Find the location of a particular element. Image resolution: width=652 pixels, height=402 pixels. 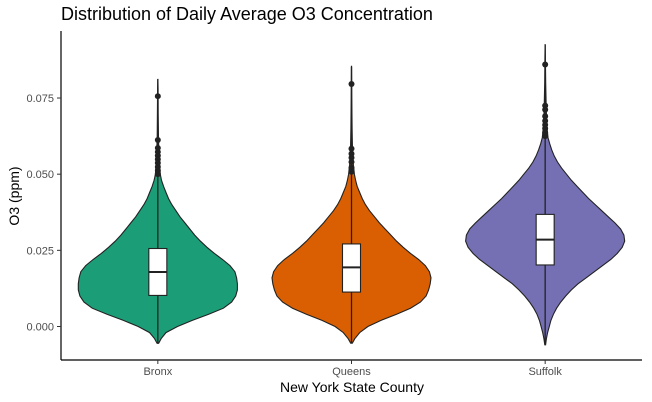

y-tick-label: 0.000 is located at coordinates (40, 327).